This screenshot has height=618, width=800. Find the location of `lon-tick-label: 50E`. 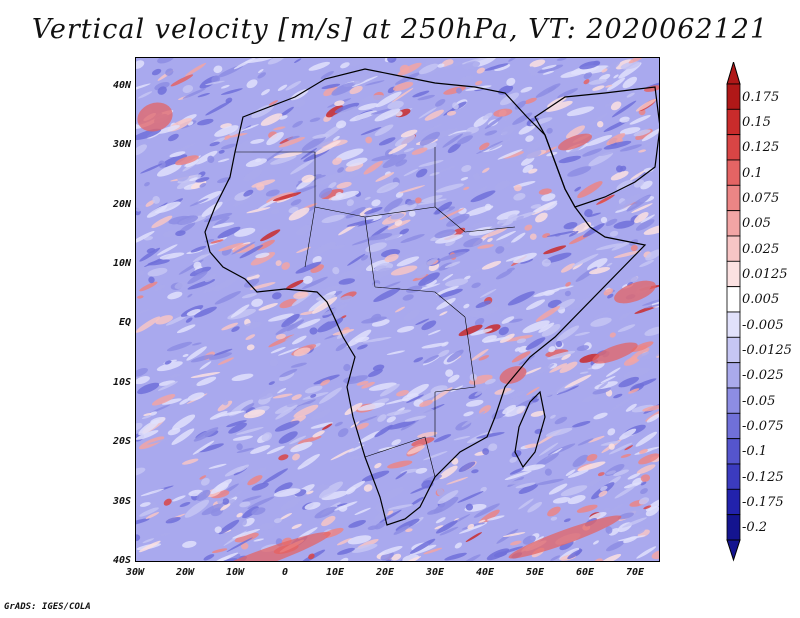

lon-tick-label: 50E is located at coordinates (535, 572).